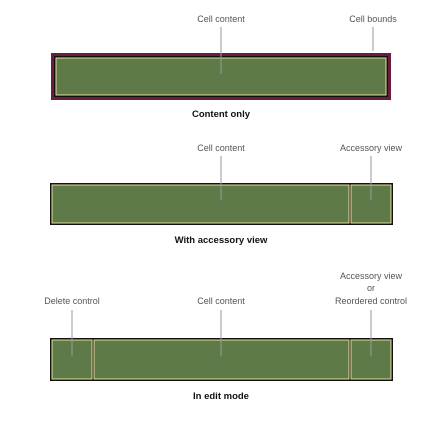  Describe the element at coordinates (371, 148) in the screenshot. I see `label-accessory-view-1: Accessory view` at that location.